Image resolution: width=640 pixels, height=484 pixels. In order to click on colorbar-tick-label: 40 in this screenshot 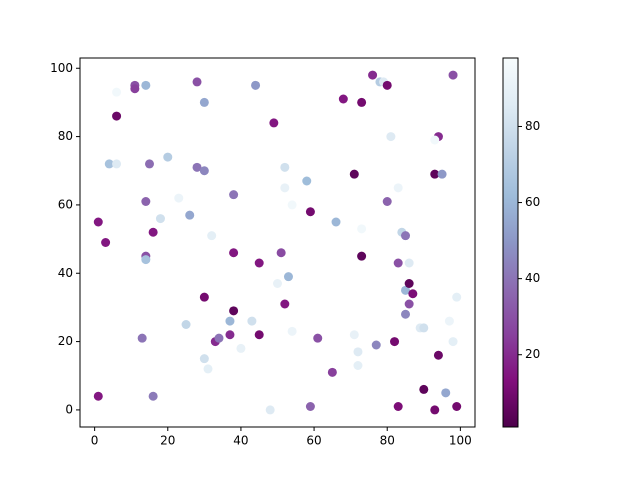, I will do `click(532, 278)`.